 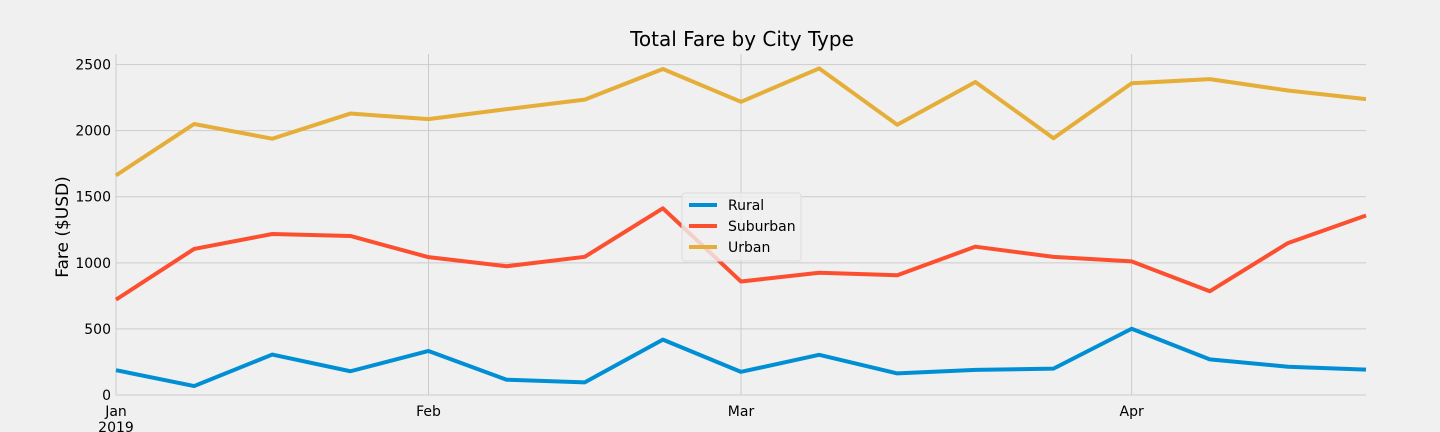 What do you see at coordinates (762, 227) in the screenshot?
I see `legend-label-suburban: Suburban` at bounding box center [762, 227].